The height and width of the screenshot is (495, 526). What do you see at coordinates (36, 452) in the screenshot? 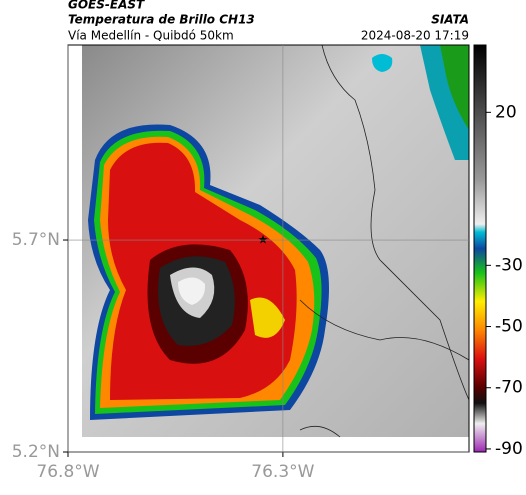
I see `y-tick-label: 5.2°N` at bounding box center [36, 452].